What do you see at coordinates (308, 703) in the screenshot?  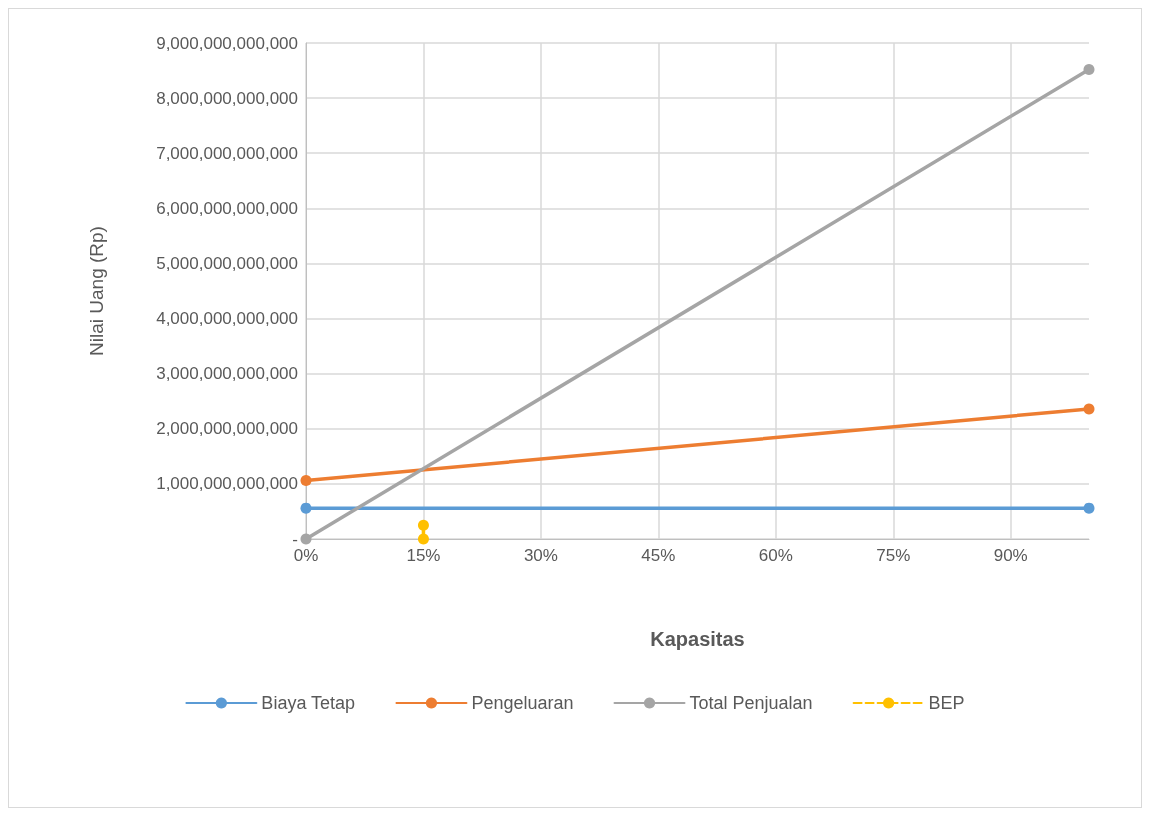 I see `legend-label: Biaya Tetap` at bounding box center [308, 703].